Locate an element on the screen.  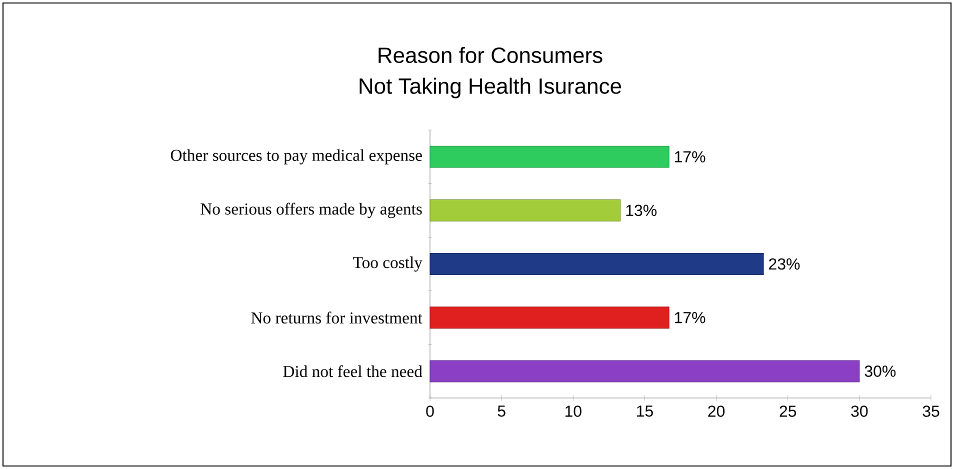
x-tick-label: 25 is located at coordinates (788, 411).